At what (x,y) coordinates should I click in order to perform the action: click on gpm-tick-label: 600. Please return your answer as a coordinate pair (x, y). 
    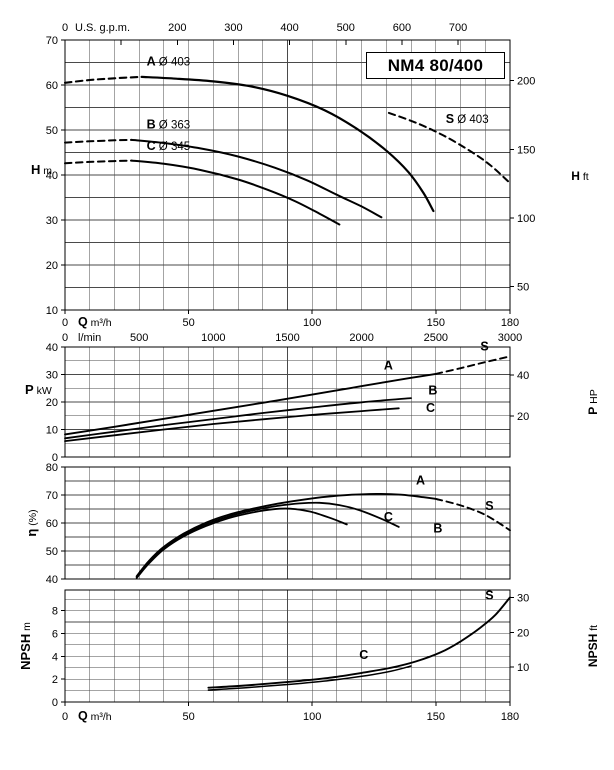
    Looking at the image, I should click on (402, 28).